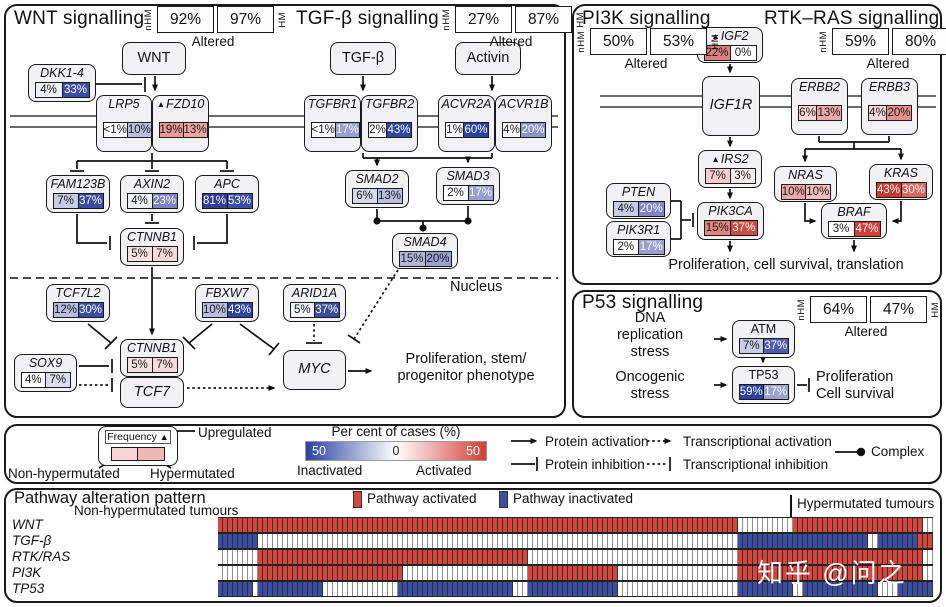 The width and height of the screenshot is (946, 607). I want to click on nhm-percent-cell: 19%, so click(171, 129).